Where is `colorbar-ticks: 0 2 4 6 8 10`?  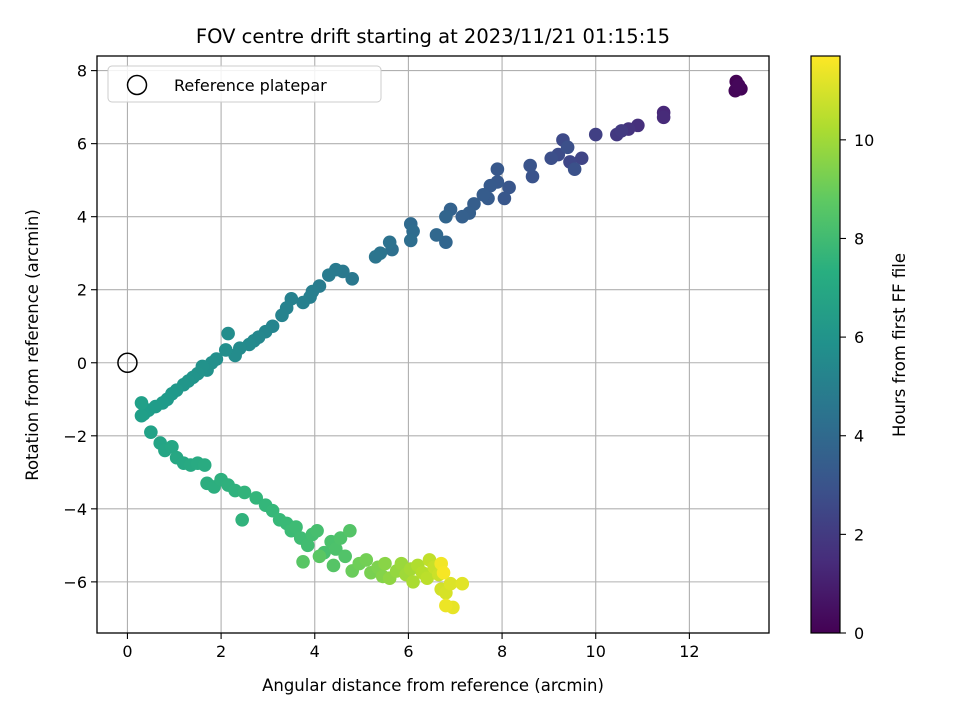 colorbar-ticks: 0 2 4 6 8 10 is located at coordinates (857, 387).